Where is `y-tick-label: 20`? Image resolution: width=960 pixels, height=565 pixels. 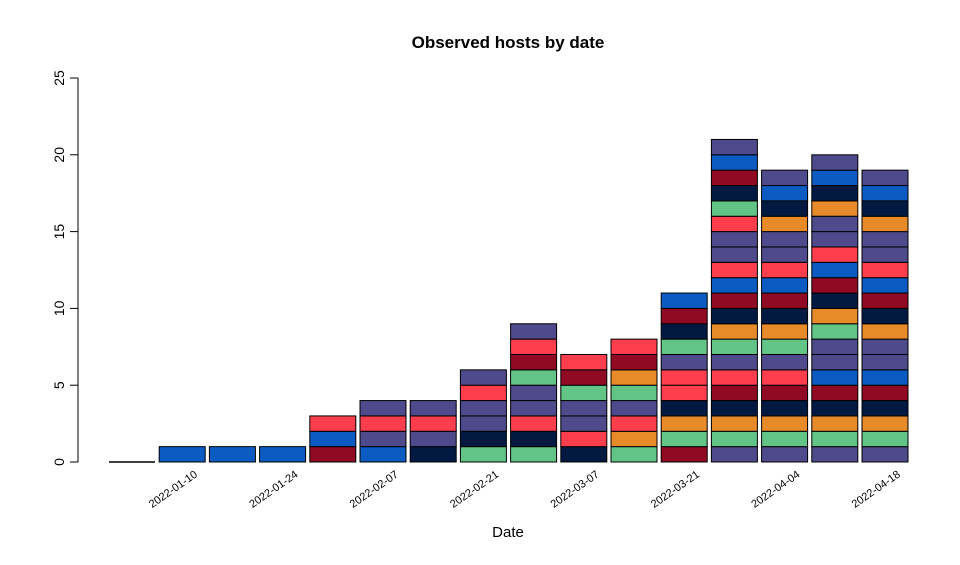
y-tick-label: 20 is located at coordinates (59, 155).